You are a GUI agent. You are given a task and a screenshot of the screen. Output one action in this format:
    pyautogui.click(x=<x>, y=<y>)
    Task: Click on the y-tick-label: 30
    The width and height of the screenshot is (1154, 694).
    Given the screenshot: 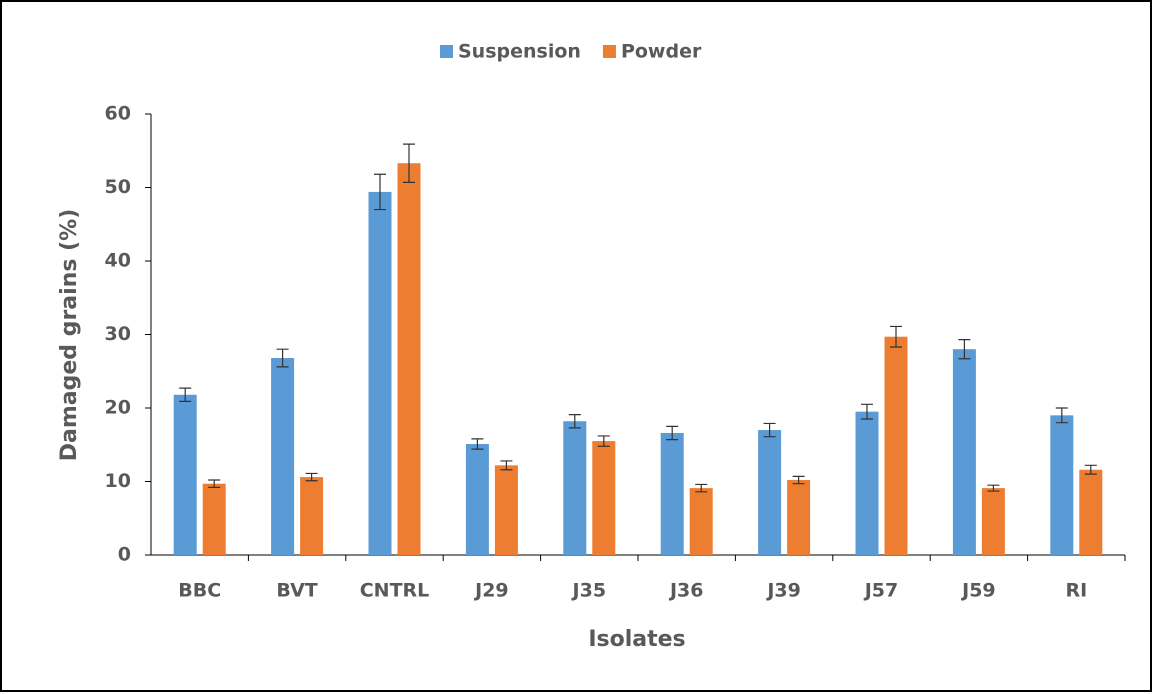 What is the action you would take?
    pyautogui.click(x=118, y=334)
    